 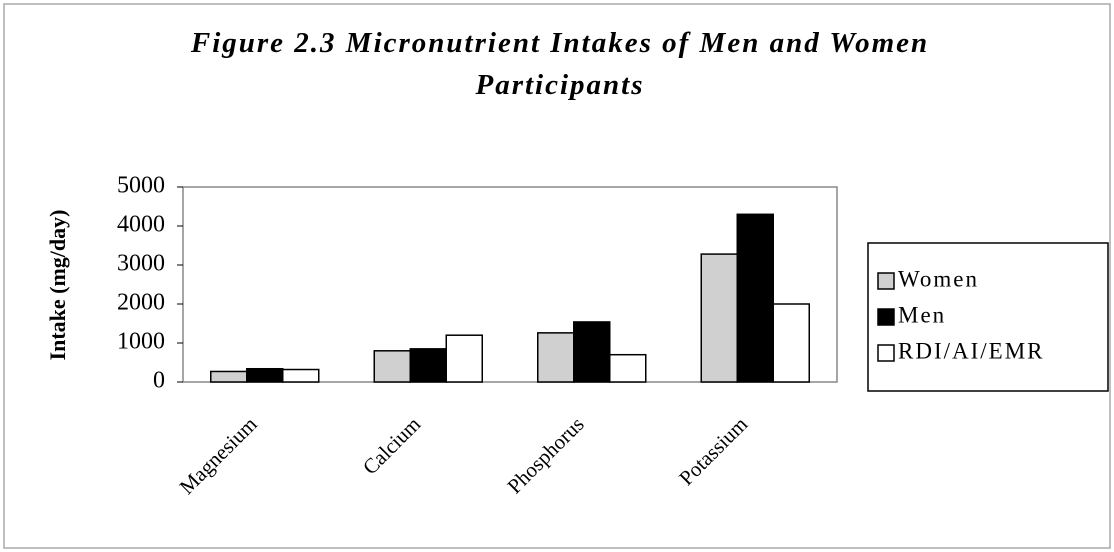 I want to click on y-tick-label: 5000, so click(x=141, y=186).